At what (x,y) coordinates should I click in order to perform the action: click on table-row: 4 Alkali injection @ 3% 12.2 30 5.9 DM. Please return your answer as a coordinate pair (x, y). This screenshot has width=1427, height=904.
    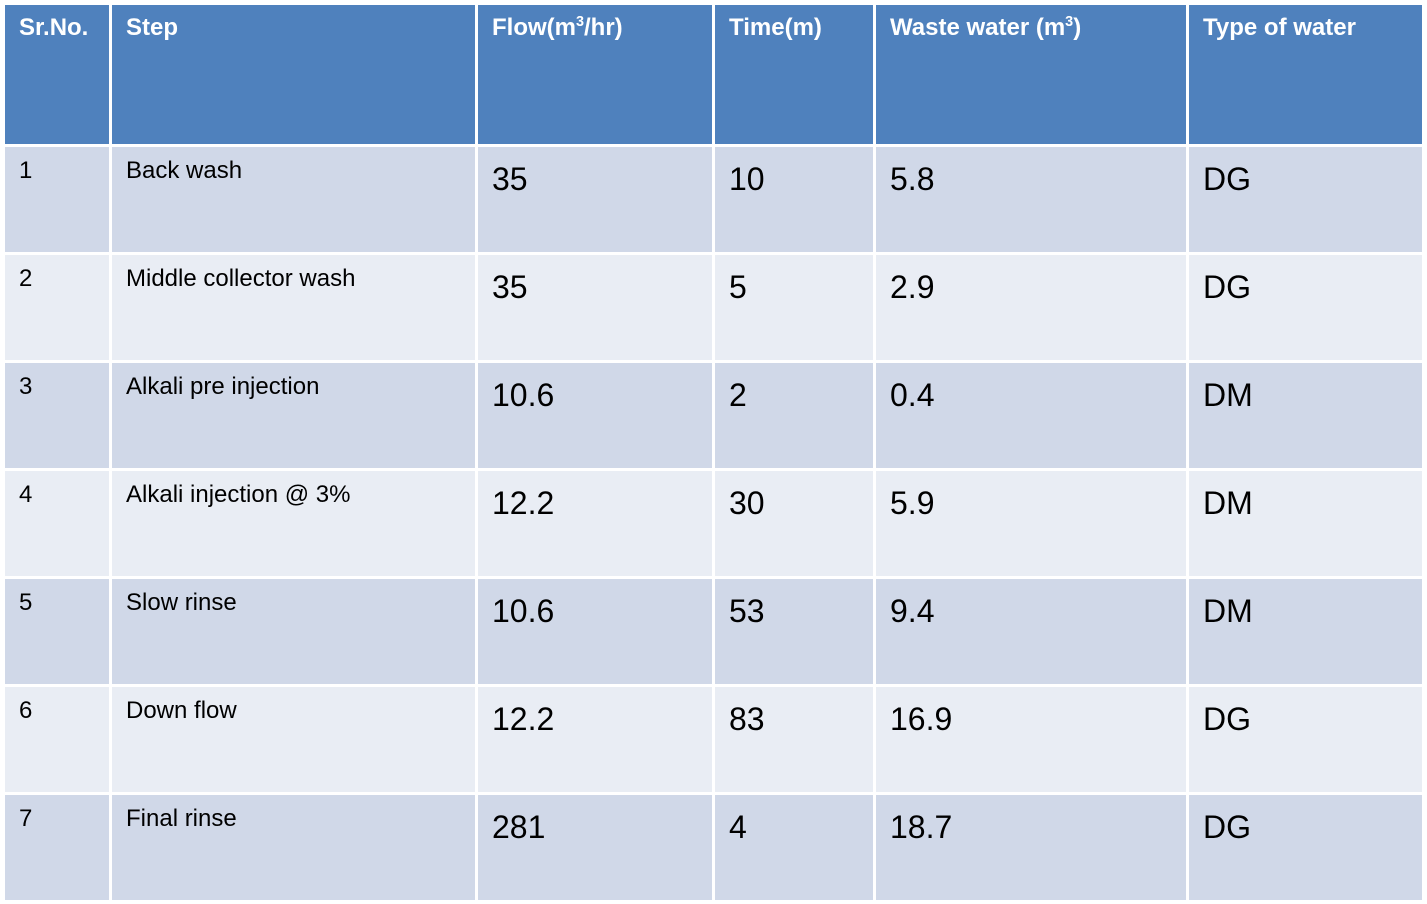
    Looking at the image, I should click on (713, 523).